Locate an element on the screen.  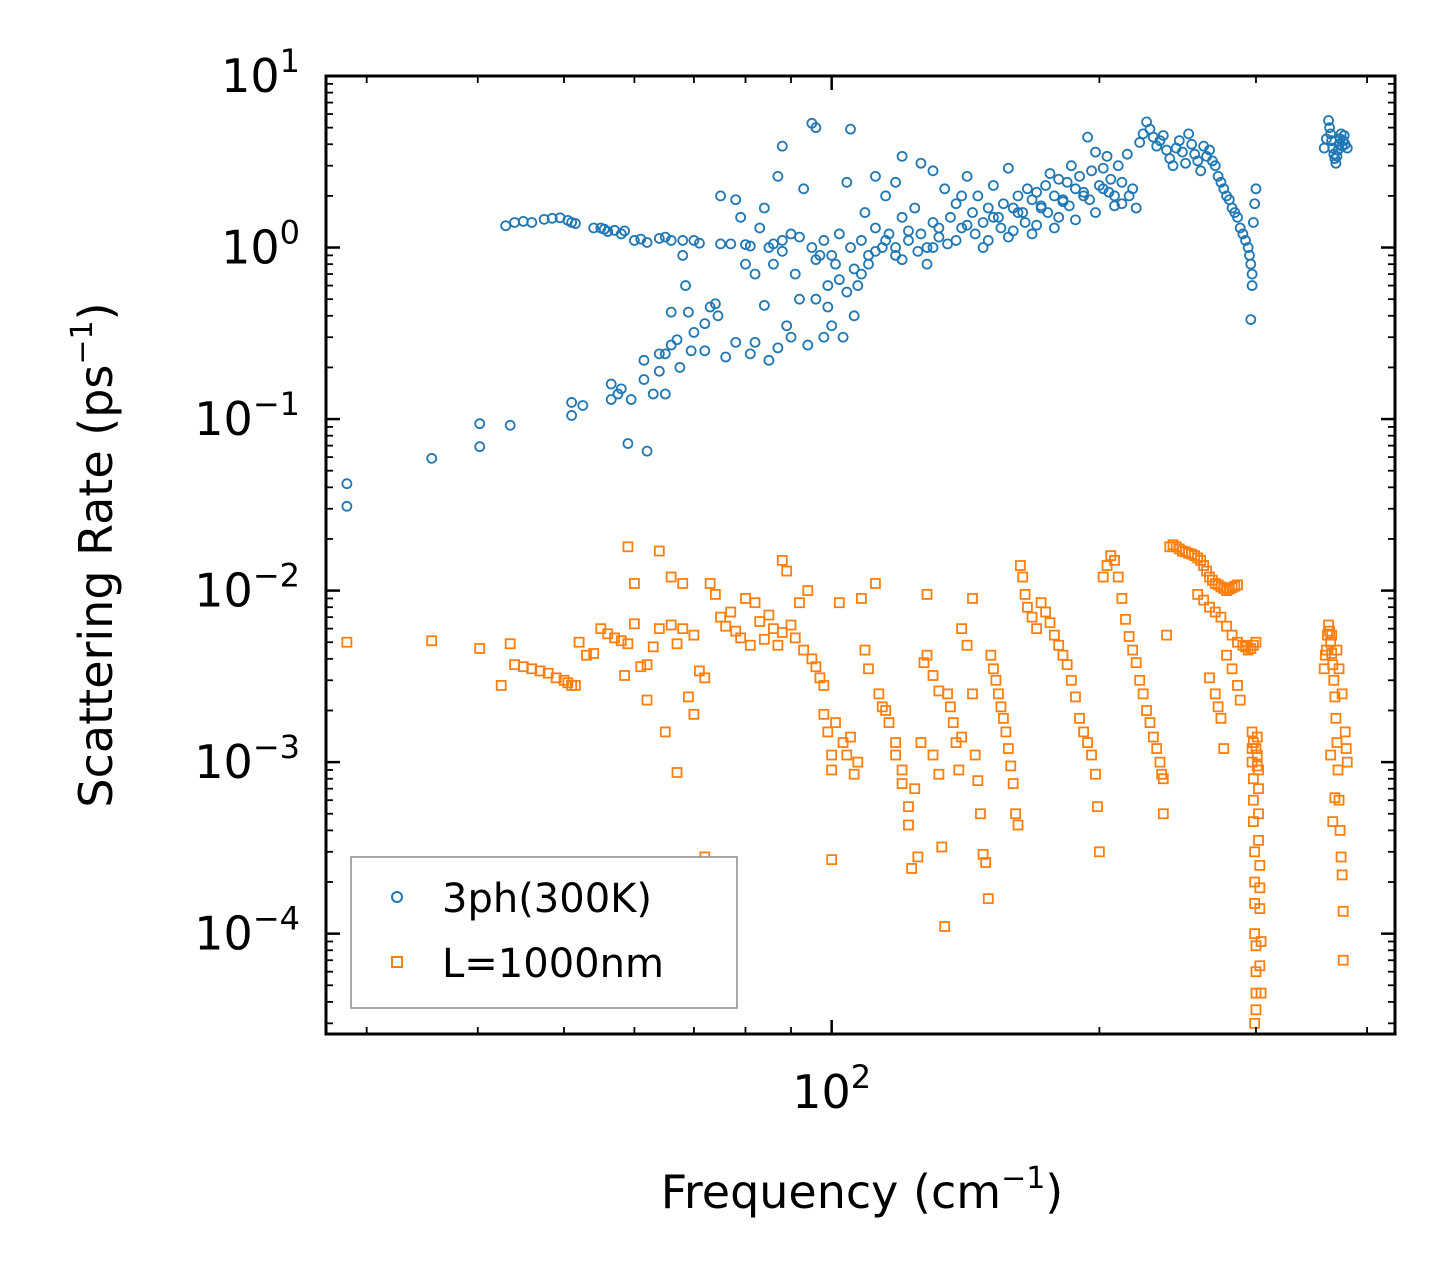
y-axis-title-end: ) is located at coordinates (96, 311).